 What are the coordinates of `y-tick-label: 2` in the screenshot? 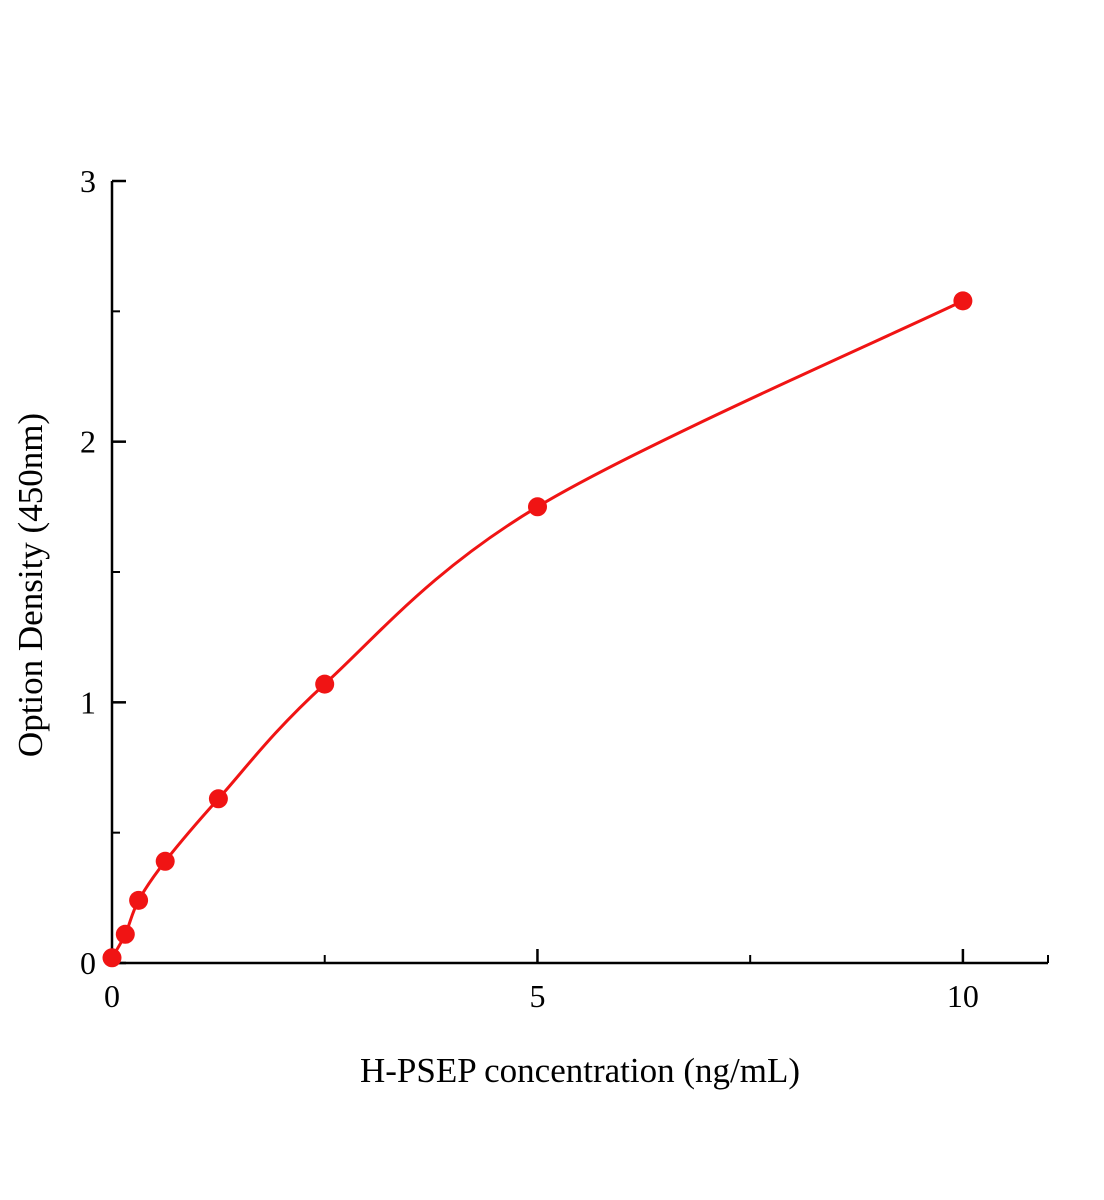 It's located at (88, 442).